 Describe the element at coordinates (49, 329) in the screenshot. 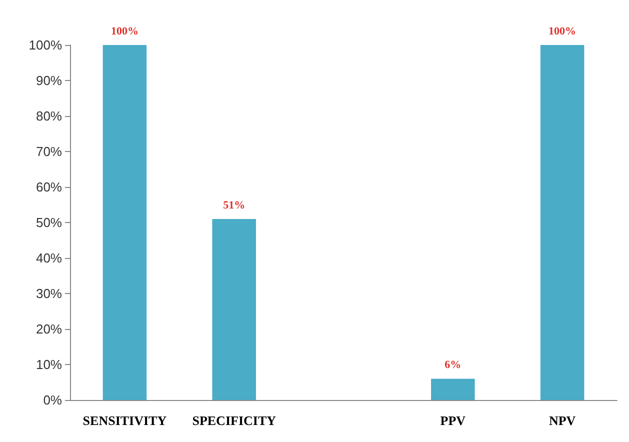

I see `y-tick-label: 20%` at that location.